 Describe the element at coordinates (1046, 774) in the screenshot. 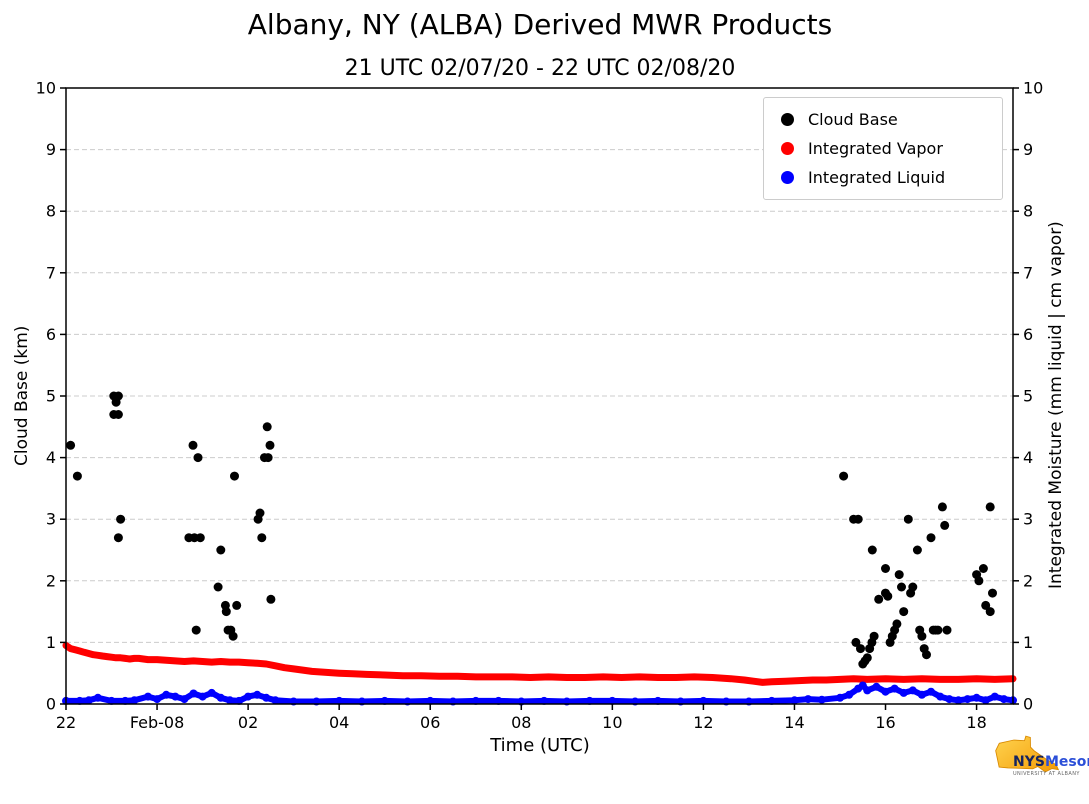

I see `logo-subtext: UNIVERSITY AT ALBANY` at that location.